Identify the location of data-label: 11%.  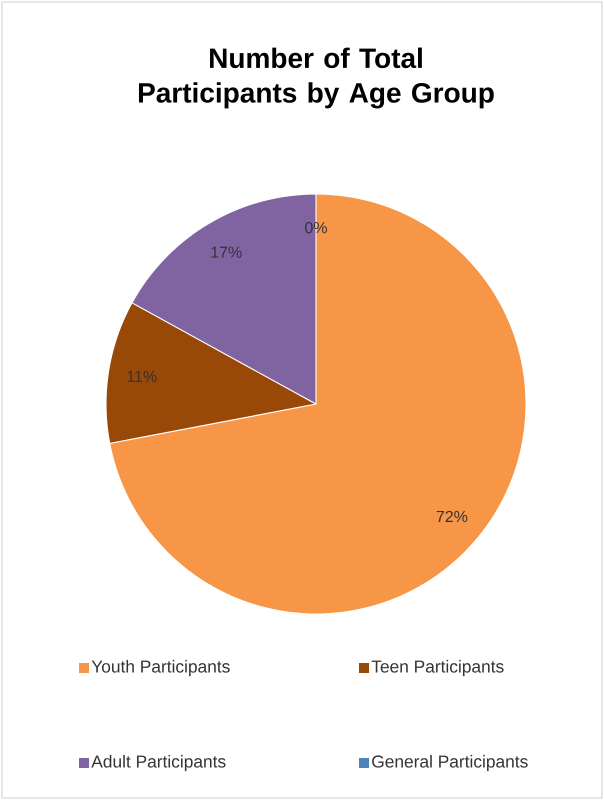
(142, 376).